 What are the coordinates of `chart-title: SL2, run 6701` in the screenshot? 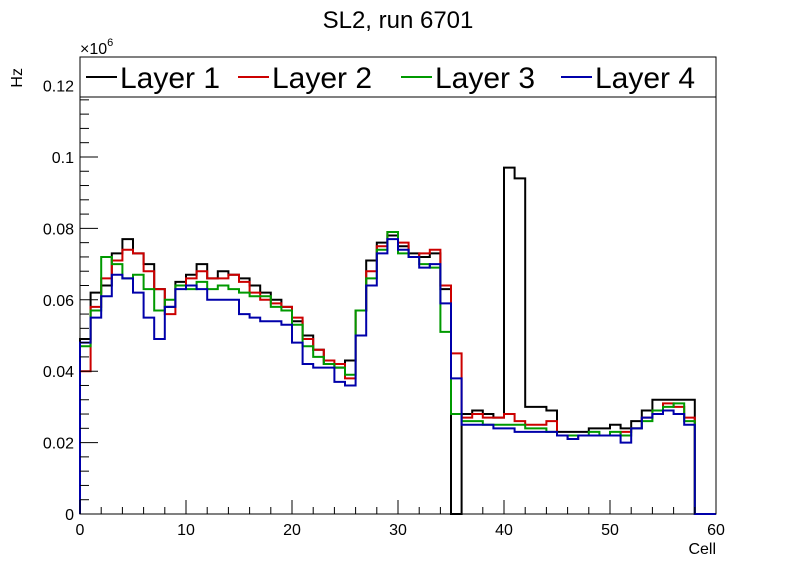 It's located at (398, 20).